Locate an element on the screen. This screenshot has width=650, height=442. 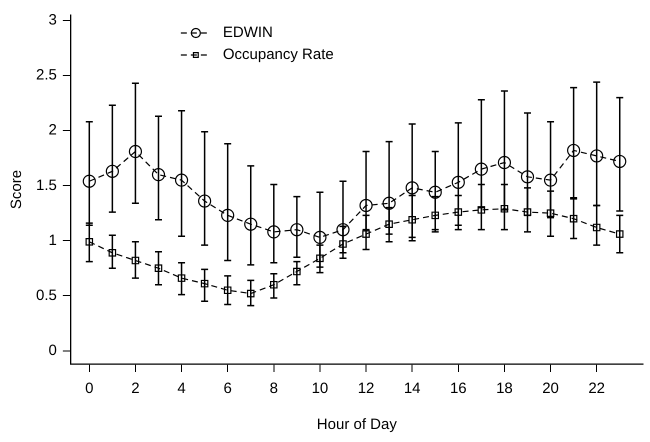
x-axis-title: Hour of Day is located at coordinates (357, 425).